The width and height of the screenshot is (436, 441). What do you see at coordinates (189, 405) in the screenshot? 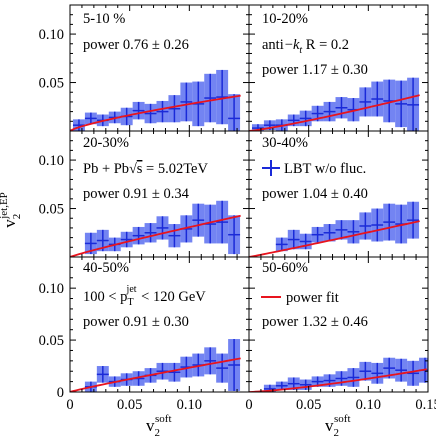
I see `panel-bl-xtick-label-2: 0.10` at bounding box center [189, 405].